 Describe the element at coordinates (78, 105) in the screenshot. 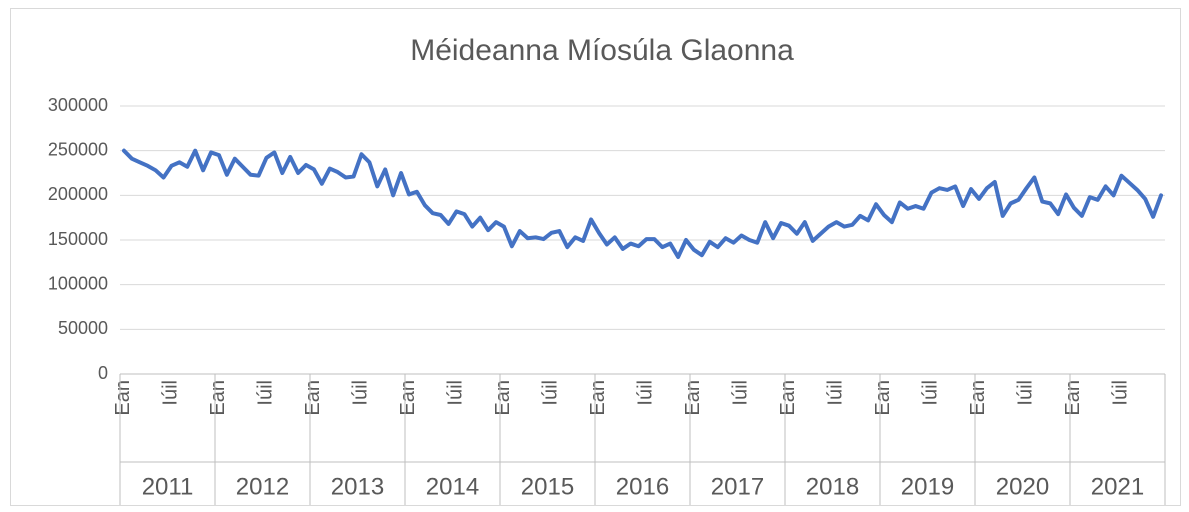

I see `y-tick-label: 300000` at that location.